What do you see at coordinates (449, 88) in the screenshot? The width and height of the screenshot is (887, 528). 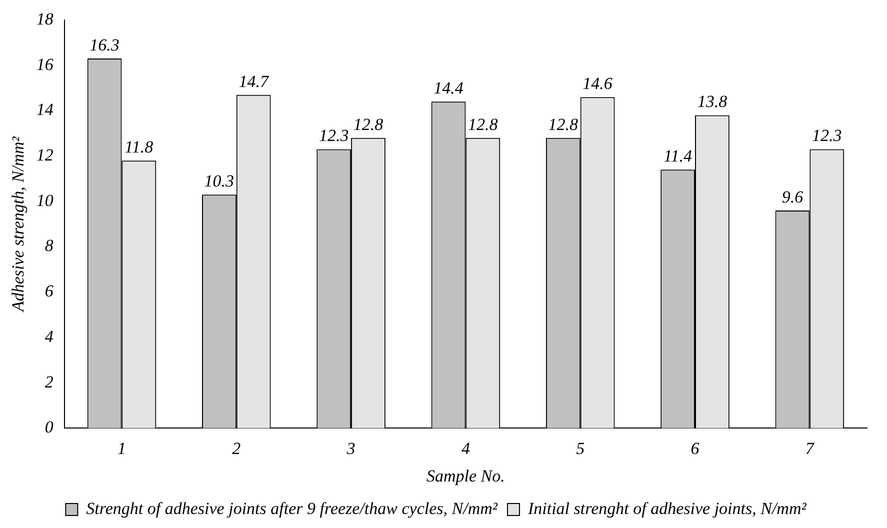 I see `data-label: 14.4` at bounding box center [449, 88].